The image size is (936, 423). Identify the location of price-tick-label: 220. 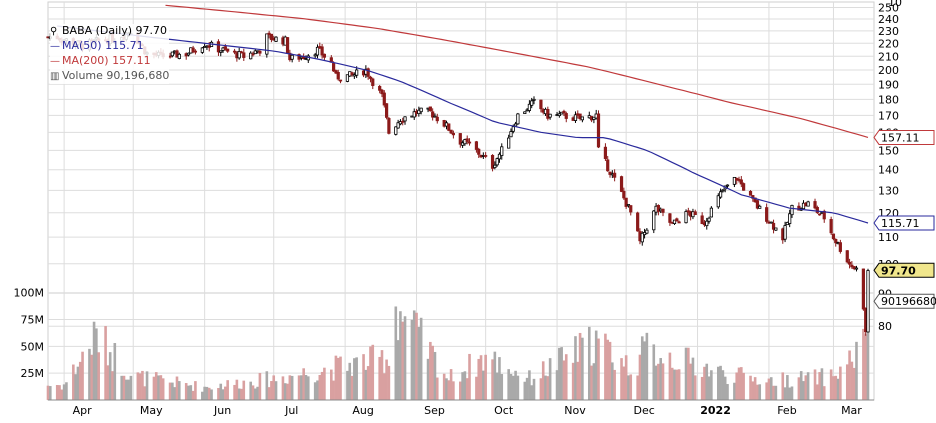
(888, 43).